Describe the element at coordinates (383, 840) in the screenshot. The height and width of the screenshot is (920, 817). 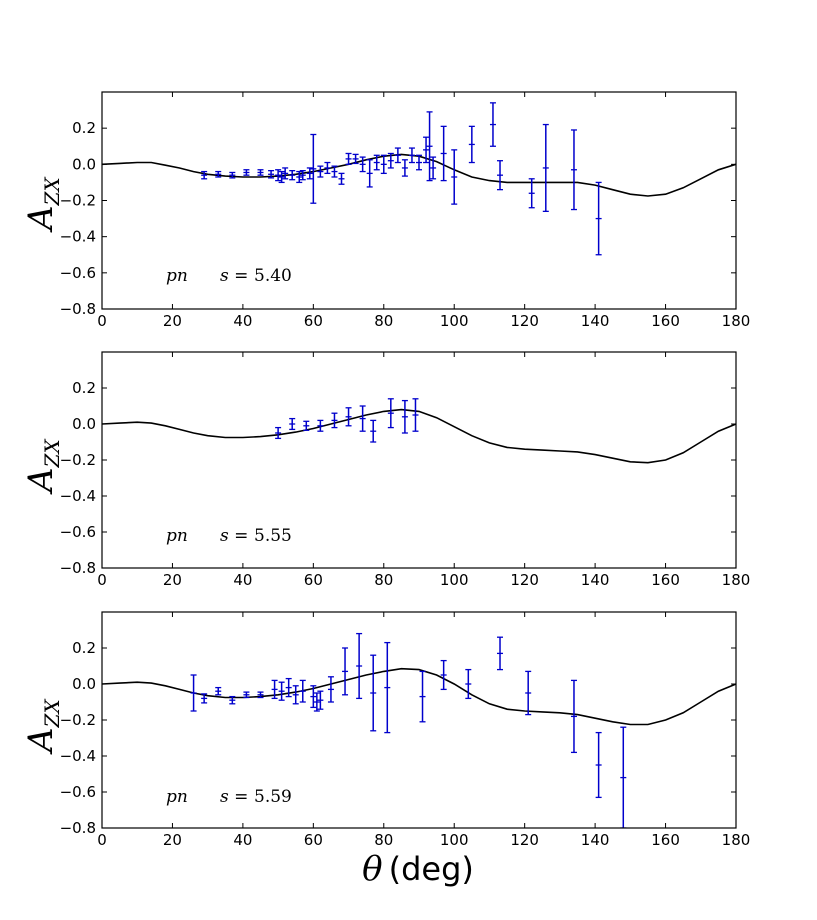
I see `x-tick-label: 80` at that location.